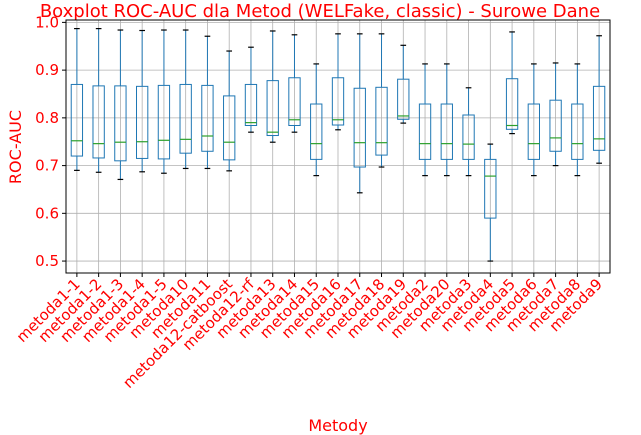 The height and width of the screenshot is (435, 641). I want to click on box-metoda14, so click(294, 83).